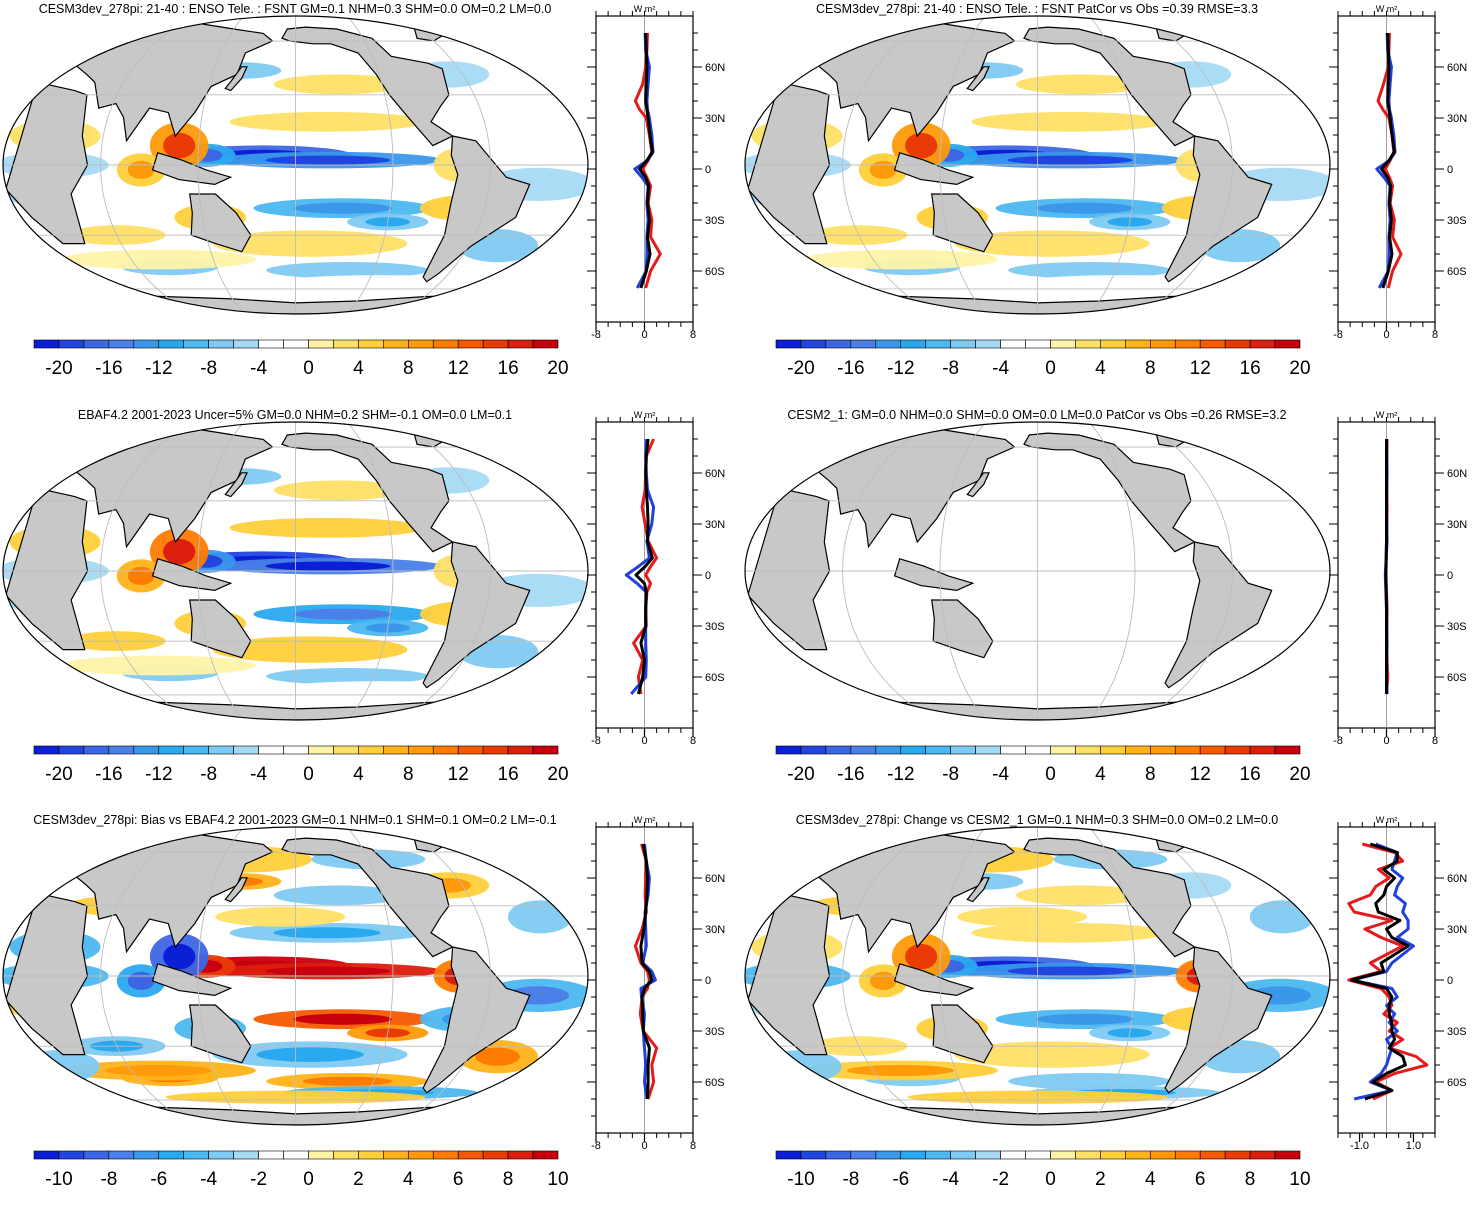 The image size is (1483, 1207). I want to click on y-tick-label: 30S, so click(715, 627).